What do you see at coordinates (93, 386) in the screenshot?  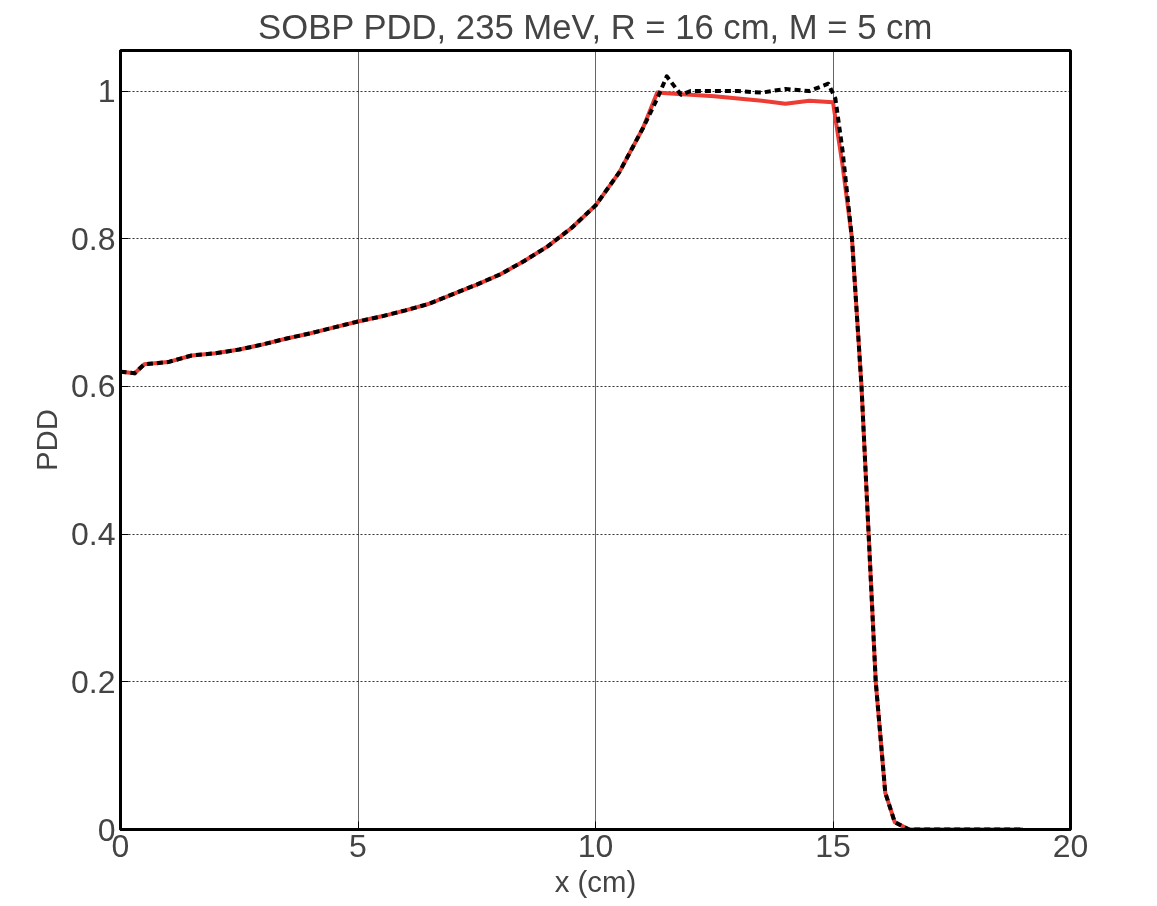 I see `y-tick-label: 0.6` at bounding box center [93, 386].